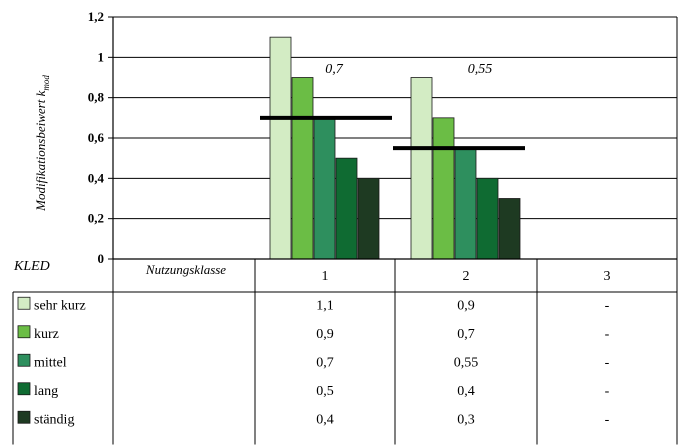  I want to click on y-tick-label: 1, so click(101, 56).